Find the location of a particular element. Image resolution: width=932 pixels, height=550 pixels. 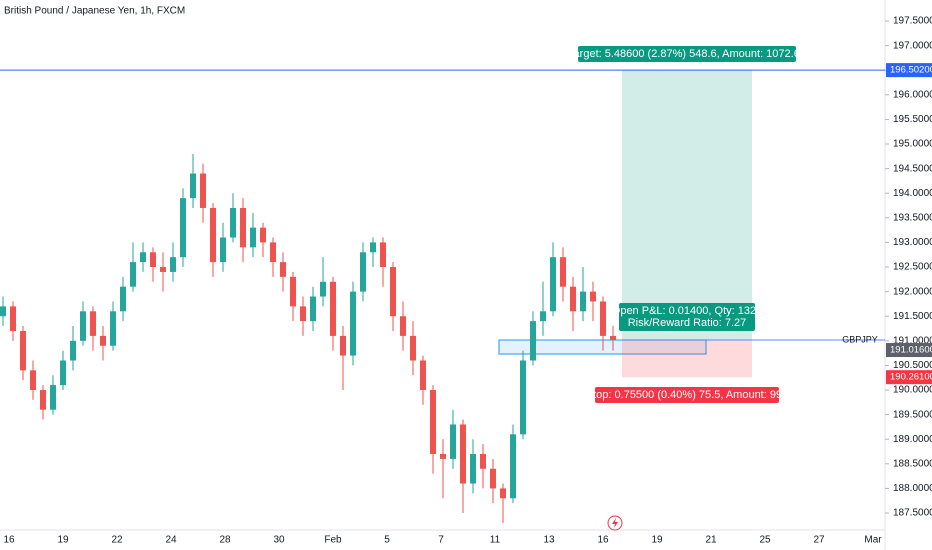

x-tick-label: Mar is located at coordinates (873, 540).